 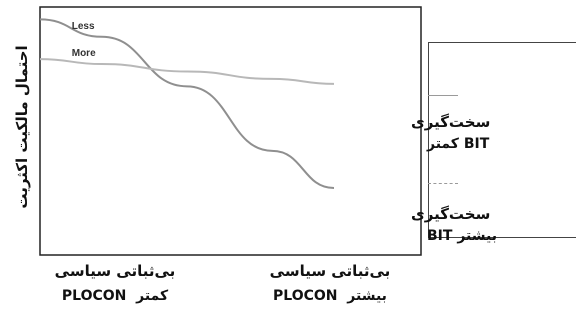 I want to click on legend-swatch-less, so click(x=443, y=95).